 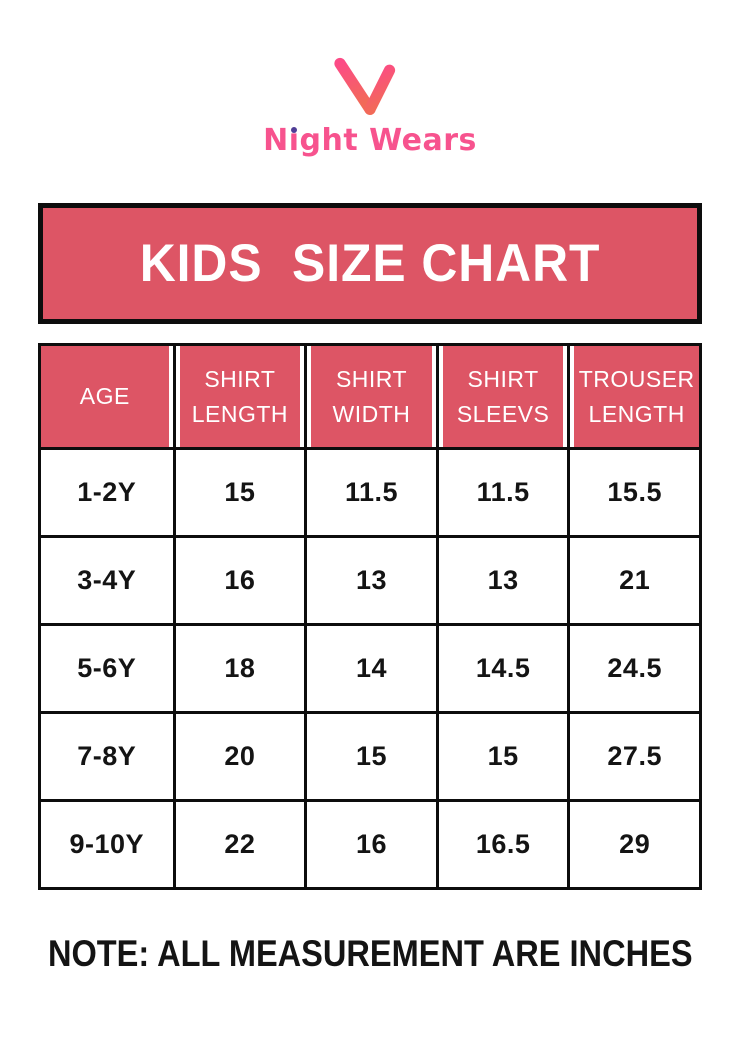 I want to click on column-header-trouser-length: TROUSER LENGTH, so click(x=633, y=396).